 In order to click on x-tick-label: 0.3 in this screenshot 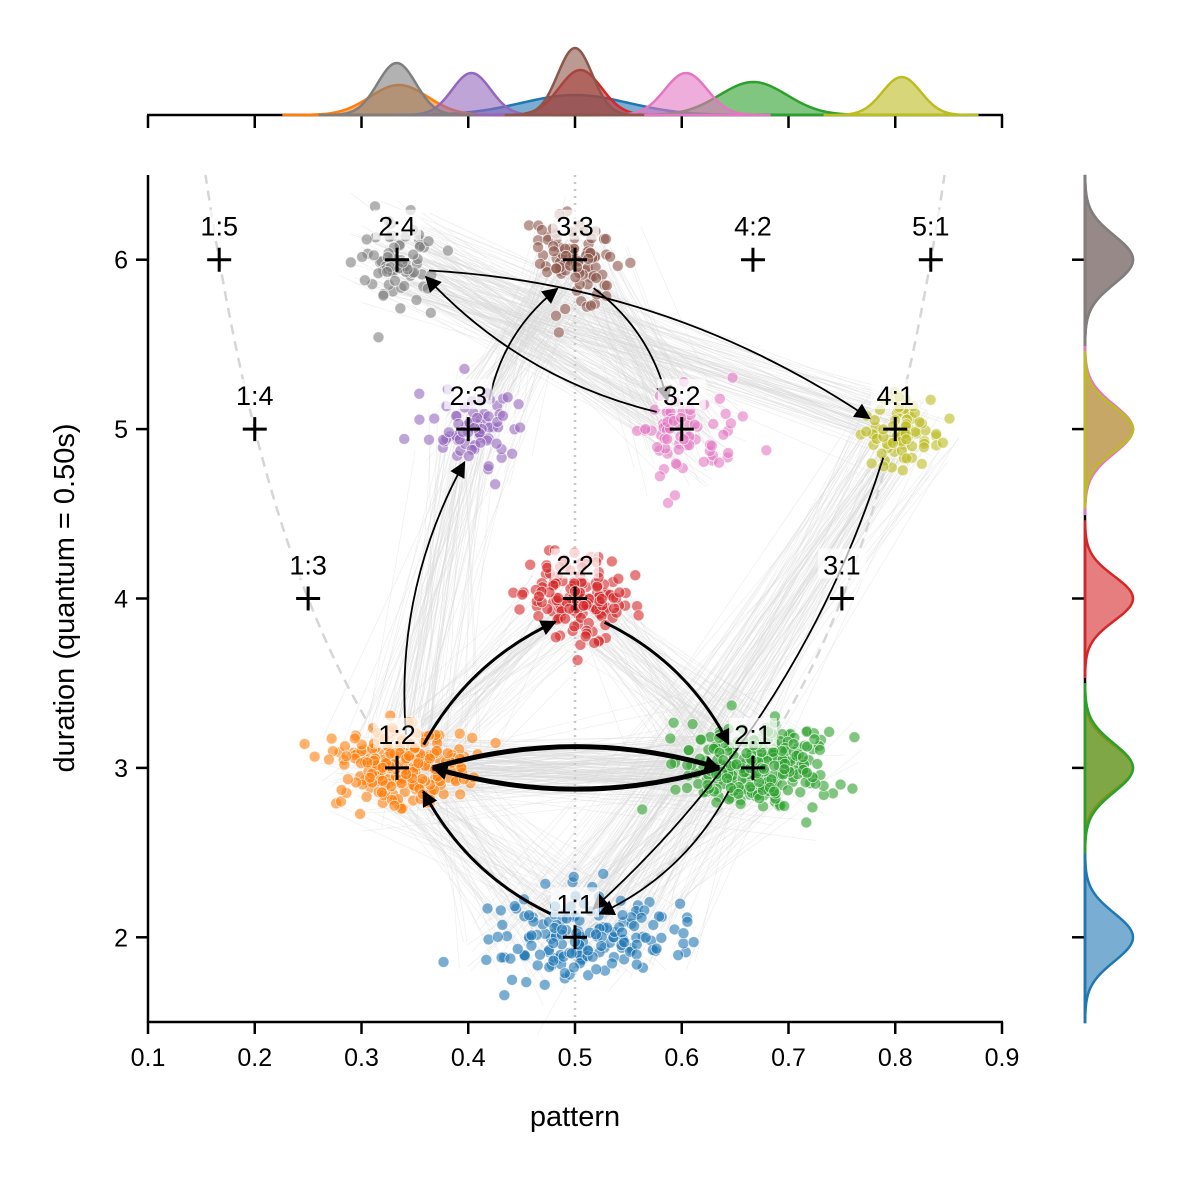, I will do `click(361, 1058)`.